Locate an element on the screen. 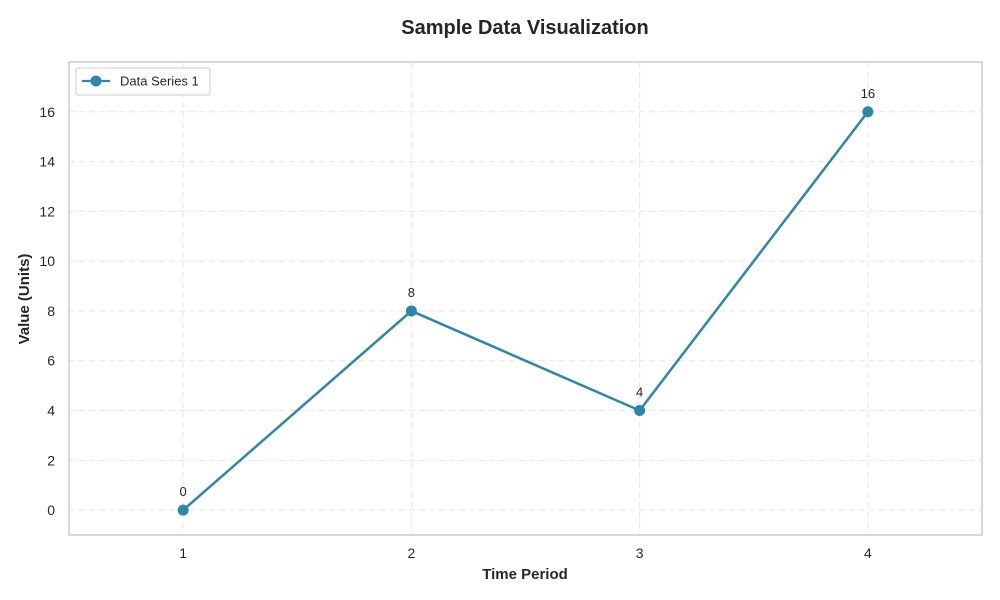 The width and height of the screenshot is (1000, 600). y-tick-label: 0 is located at coordinates (51, 510).